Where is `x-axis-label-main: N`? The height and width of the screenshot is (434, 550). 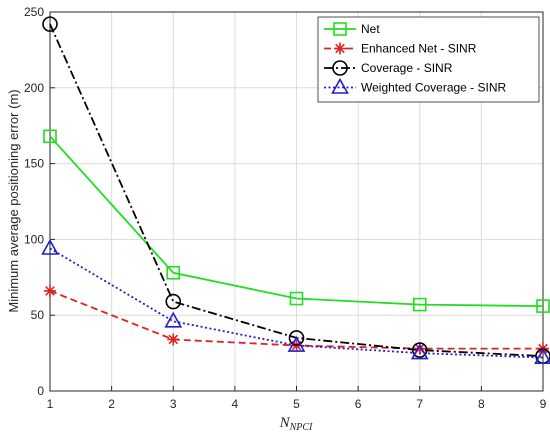
x-axis-label-main: N is located at coordinates (285, 423).